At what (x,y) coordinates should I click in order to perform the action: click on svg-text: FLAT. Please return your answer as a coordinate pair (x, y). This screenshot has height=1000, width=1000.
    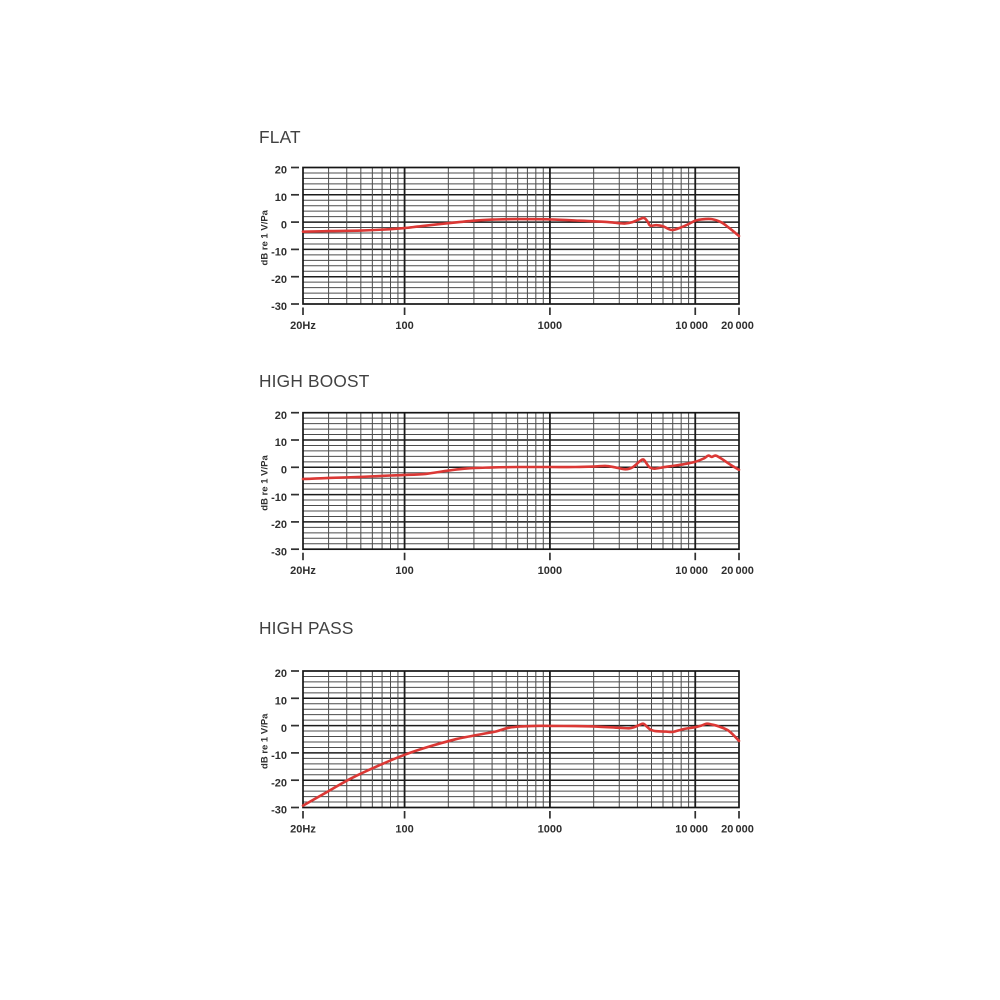
    Looking at the image, I should click on (280, 137).